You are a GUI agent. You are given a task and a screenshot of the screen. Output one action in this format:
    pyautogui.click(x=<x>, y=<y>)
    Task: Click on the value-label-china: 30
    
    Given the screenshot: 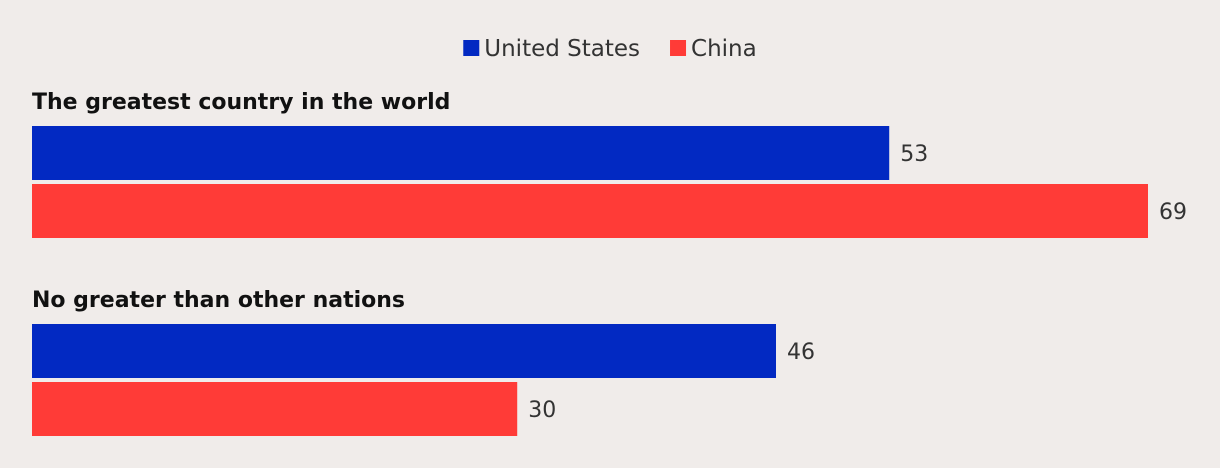 What is the action you would take?
    pyautogui.click(x=542, y=410)
    